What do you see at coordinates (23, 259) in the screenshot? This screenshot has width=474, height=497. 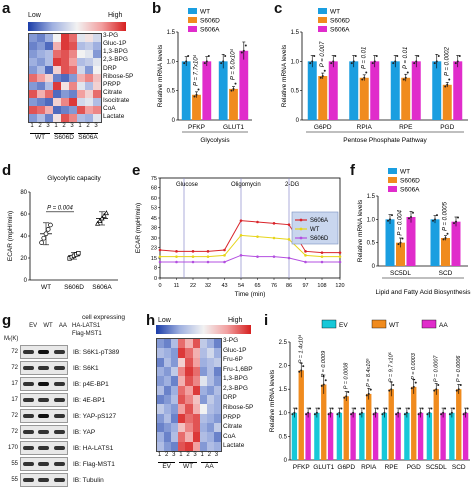 I see `y-tick-label: 20` at bounding box center [23, 259].